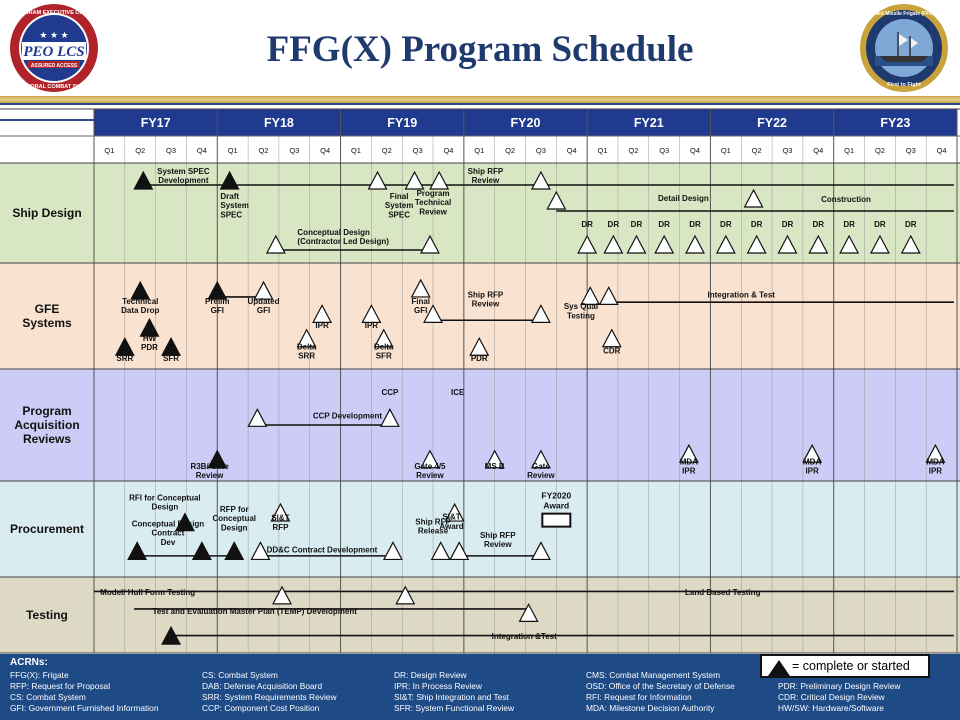  I want to click on acronym-entry: OSD: Office of the Secretary of Defense, so click(660, 686).